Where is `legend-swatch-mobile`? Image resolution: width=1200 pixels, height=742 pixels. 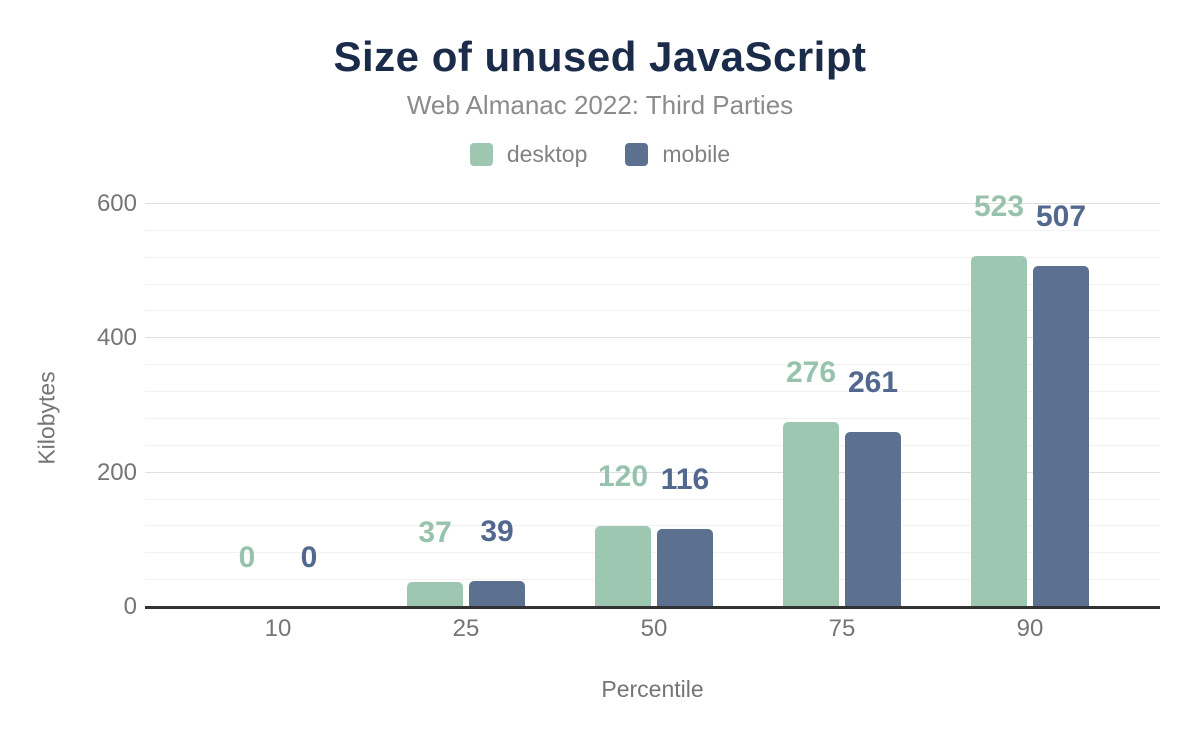
legend-swatch-mobile is located at coordinates (637, 154).